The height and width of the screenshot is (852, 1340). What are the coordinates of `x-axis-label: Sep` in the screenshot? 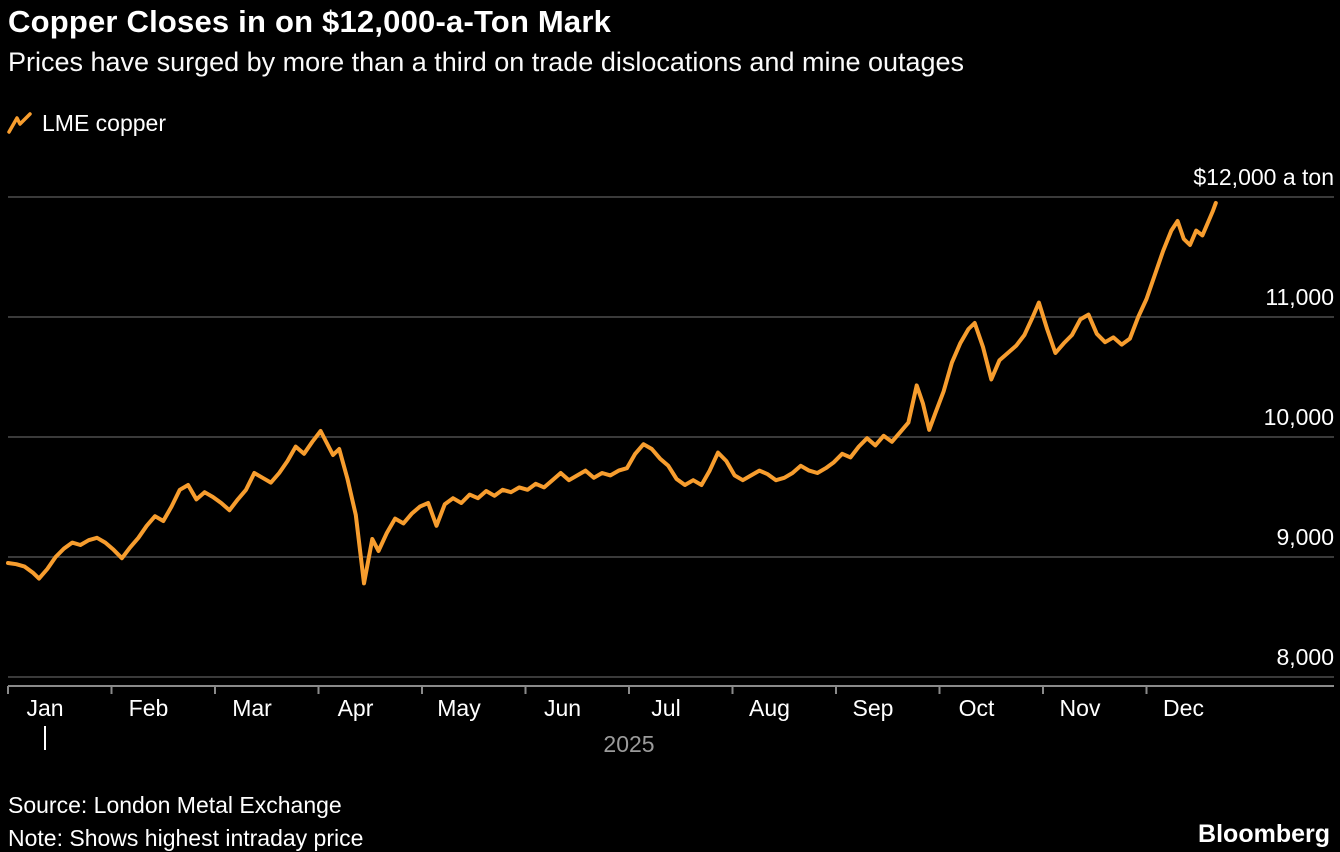 It's located at (873, 708).